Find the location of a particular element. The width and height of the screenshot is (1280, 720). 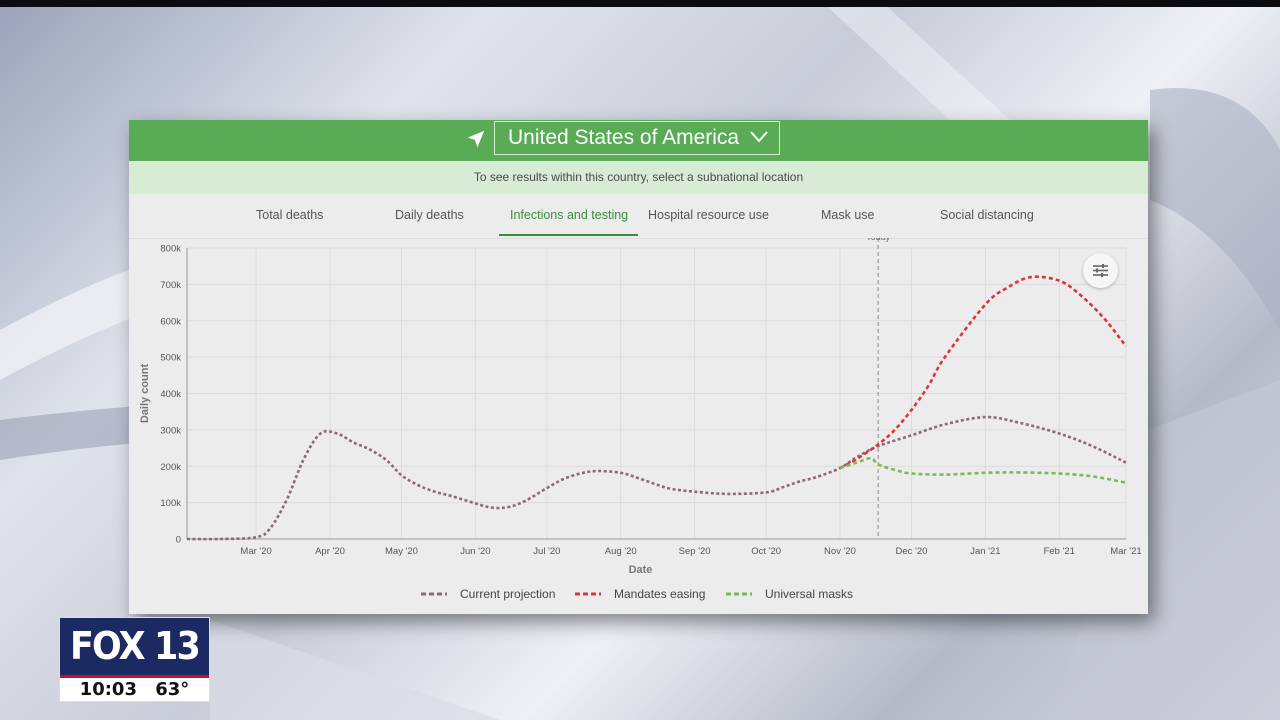

chart-settings-button is located at coordinates (1100, 270).